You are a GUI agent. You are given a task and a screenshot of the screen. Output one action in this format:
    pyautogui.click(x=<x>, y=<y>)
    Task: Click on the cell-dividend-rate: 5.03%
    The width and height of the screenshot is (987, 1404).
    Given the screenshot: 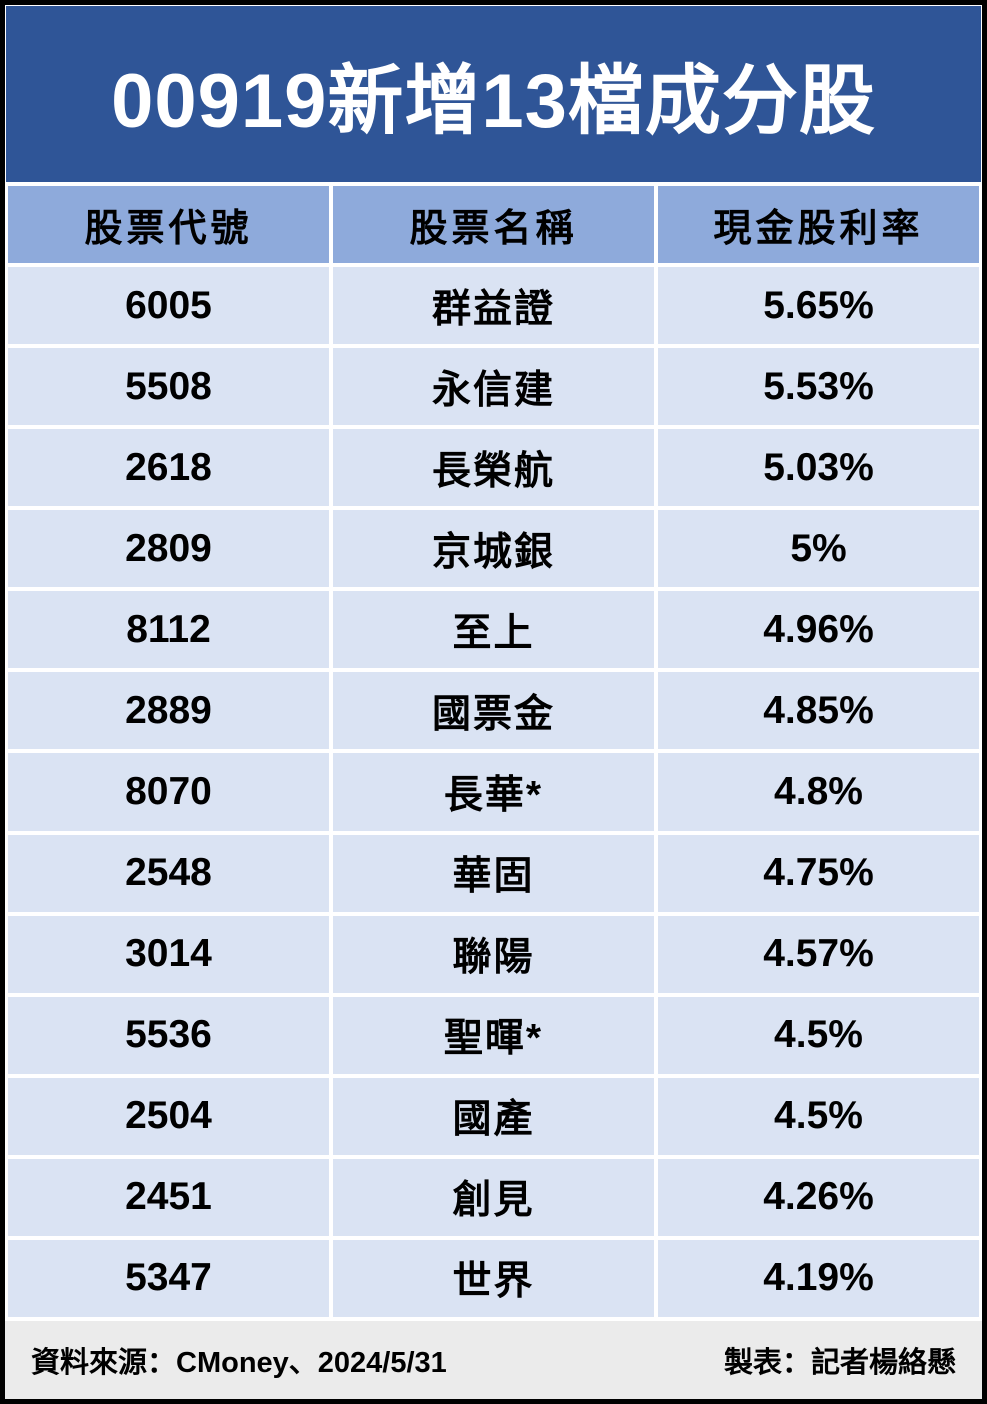 What is the action you would take?
    pyautogui.click(x=818, y=468)
    